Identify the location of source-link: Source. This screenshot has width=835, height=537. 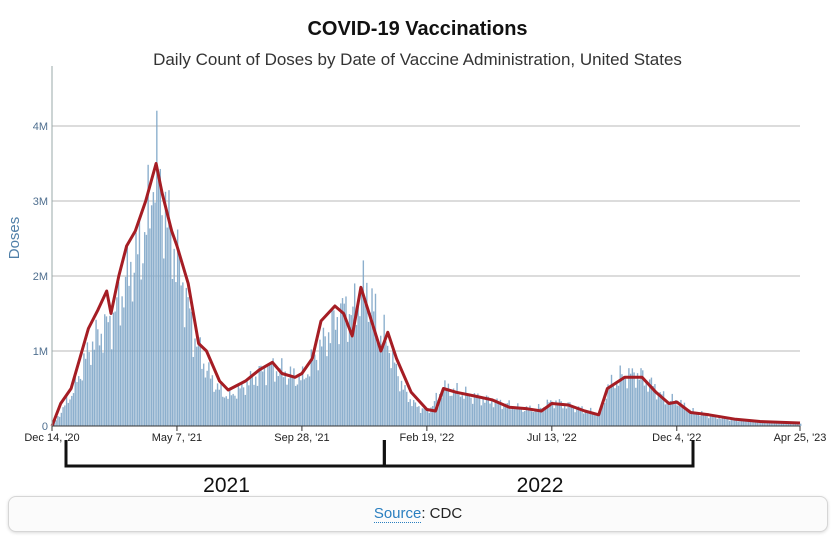
(397, 514).